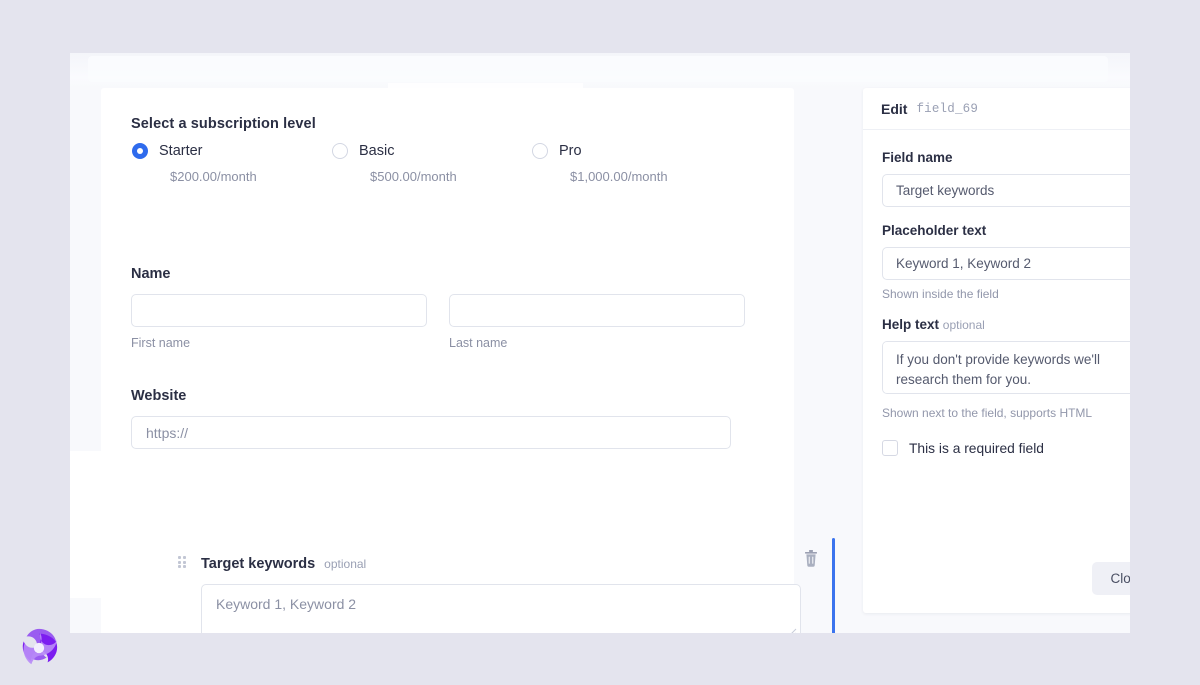 The image size is (1200, 685). Describe the element at coordinates (377, 151) in the screenshot. I see `radio-label-basic: Basic` at that location.